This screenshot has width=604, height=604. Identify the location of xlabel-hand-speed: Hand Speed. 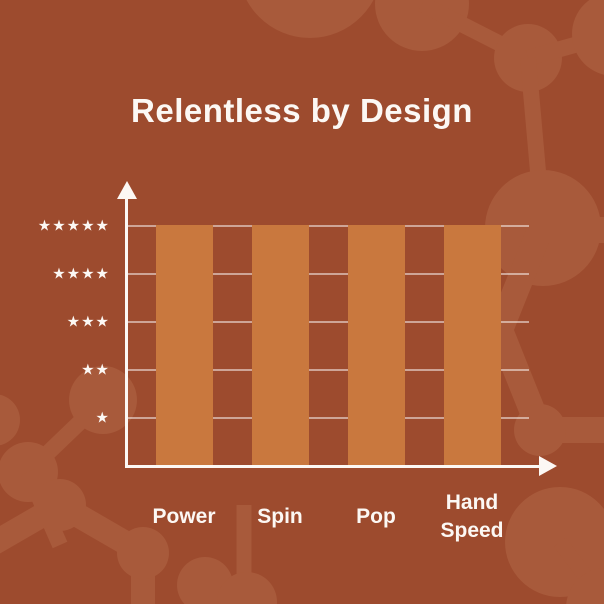
(472, 516).